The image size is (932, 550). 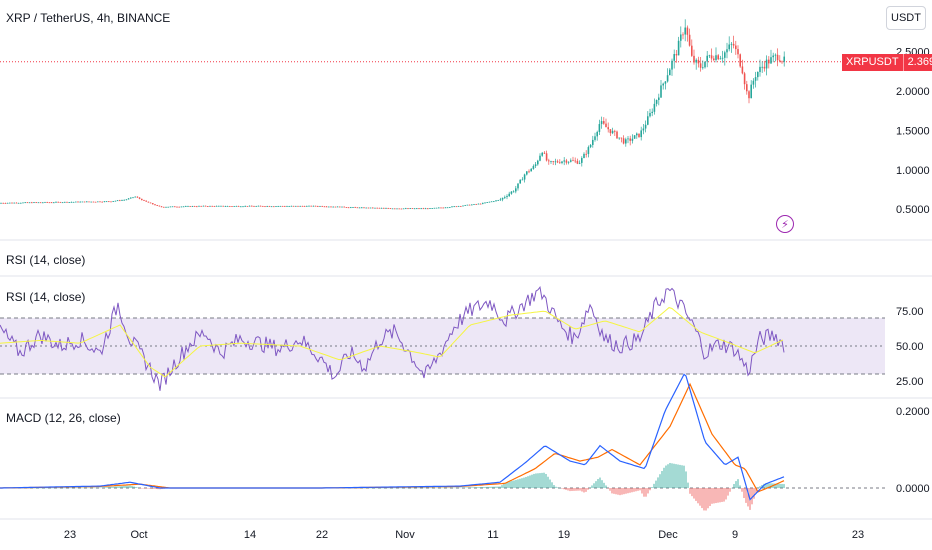 What do you see at coordinates (913, 92) in the screenshot?
I see `price-tick-label: 2.0000` at bounding box center [913, 92].